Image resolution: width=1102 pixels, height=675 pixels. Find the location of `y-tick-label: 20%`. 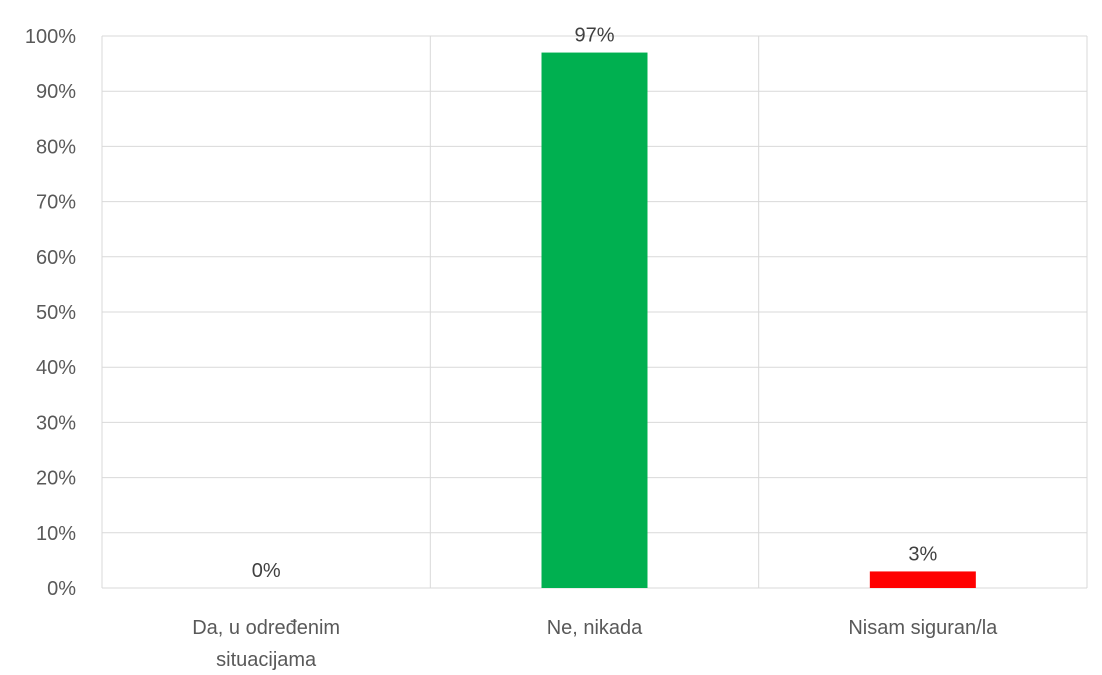

y-tick-label: 20% is located at coordinates (56, 479).